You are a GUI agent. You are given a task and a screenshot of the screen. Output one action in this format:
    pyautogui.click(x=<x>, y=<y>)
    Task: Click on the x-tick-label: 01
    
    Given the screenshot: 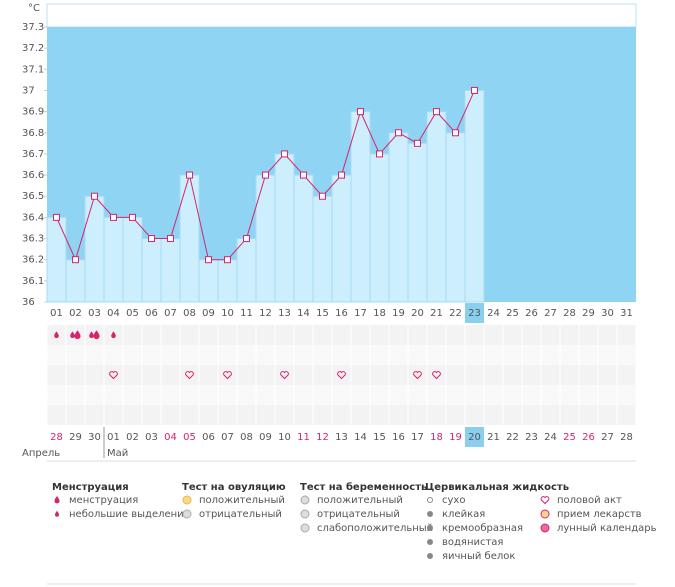 What is the action you would take?
    pyautogui.click(x=56, y=313)
    